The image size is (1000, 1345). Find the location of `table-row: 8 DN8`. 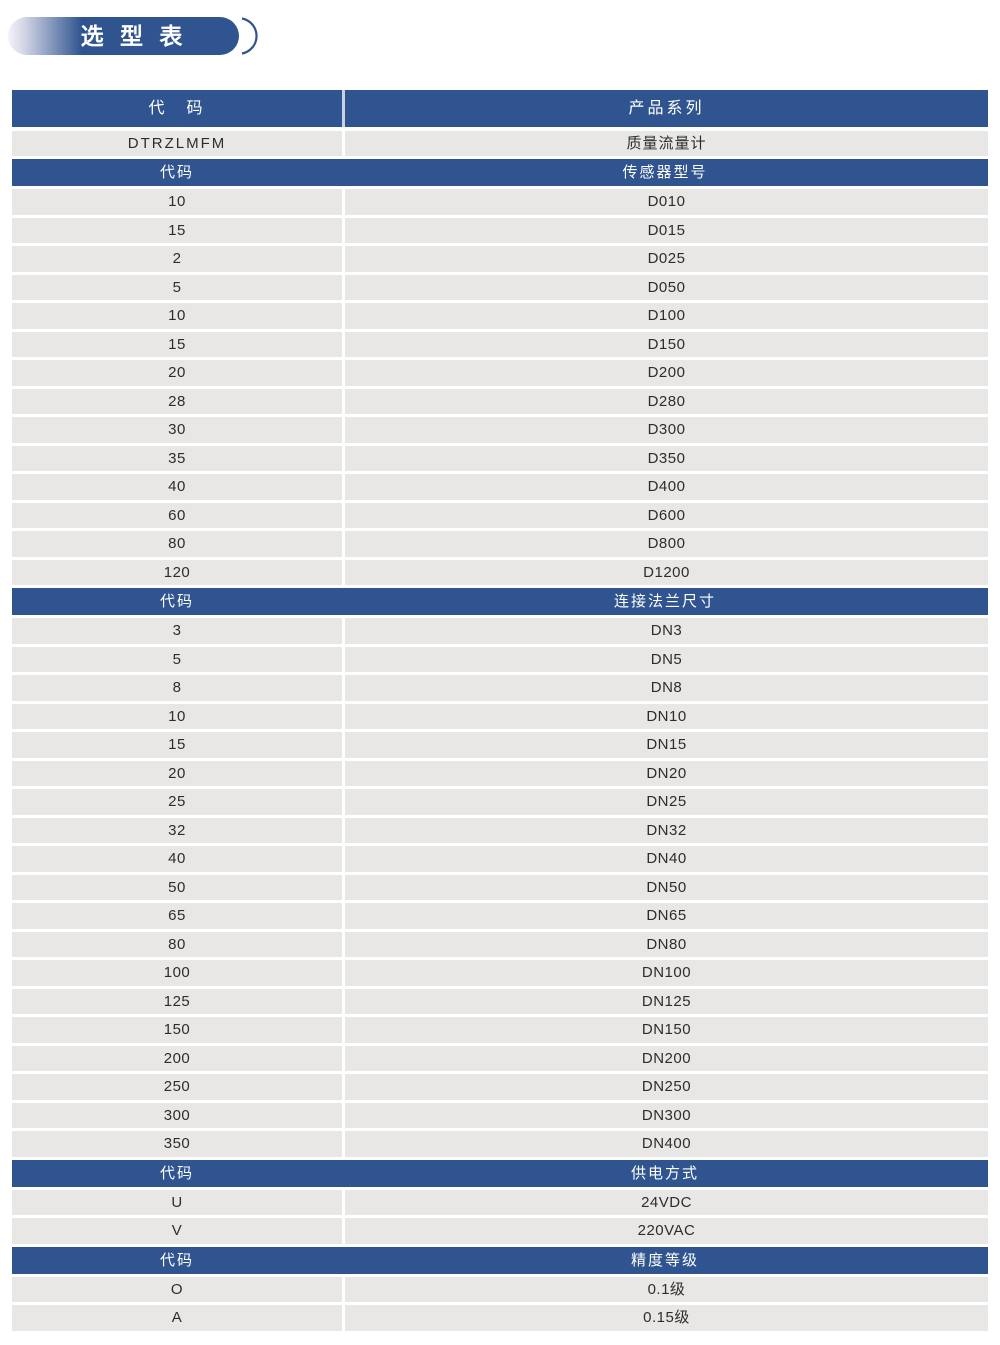

table-row: 8 DN8 is located at coordinates (500, 688).